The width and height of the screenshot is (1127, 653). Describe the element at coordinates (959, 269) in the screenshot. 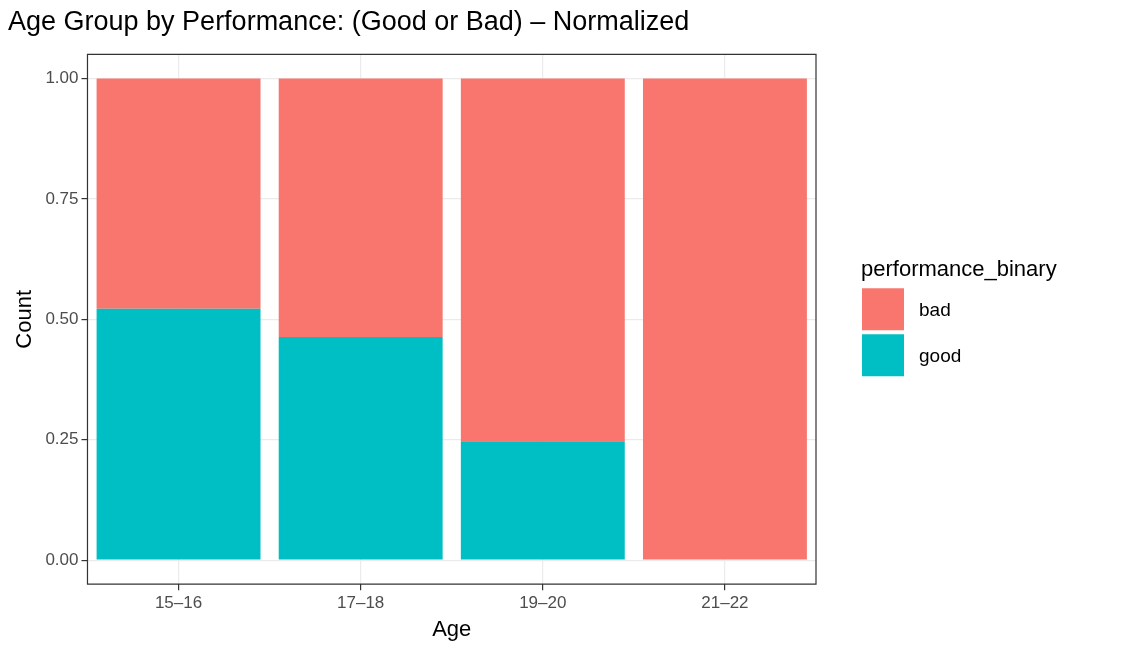

I see `legend-title: performance_binary` at that location.